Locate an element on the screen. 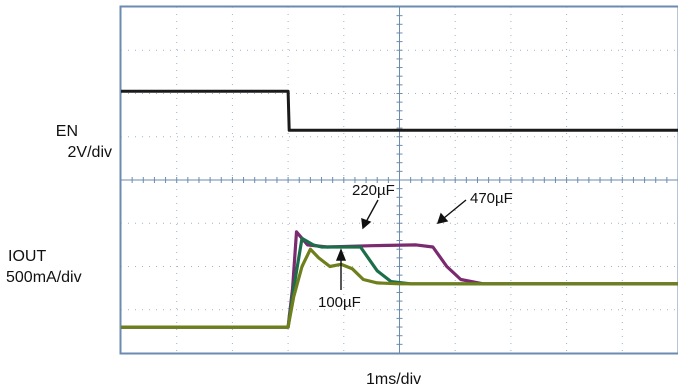 This screenshot has height=392, width=678. arrow-470uF is located at coordinates (455, 209).